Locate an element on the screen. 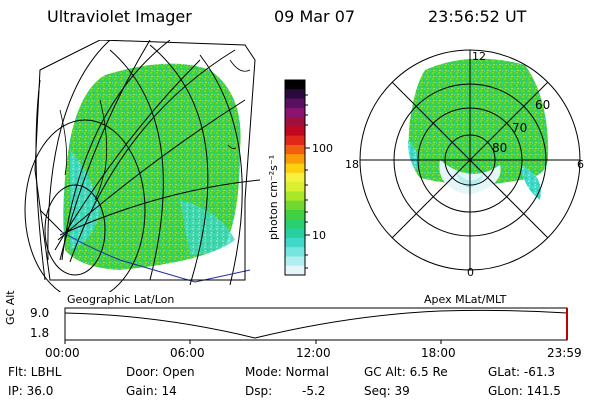 This screenshot has width=600, height=400. mlt-label-12: 12 is located at coordinates (479, 56).